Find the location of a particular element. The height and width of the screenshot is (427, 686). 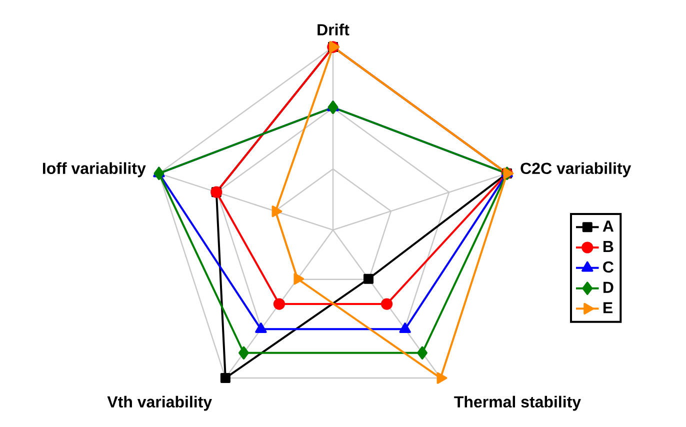

spoke-label: Vth variability is located at coordinates (159, 403).